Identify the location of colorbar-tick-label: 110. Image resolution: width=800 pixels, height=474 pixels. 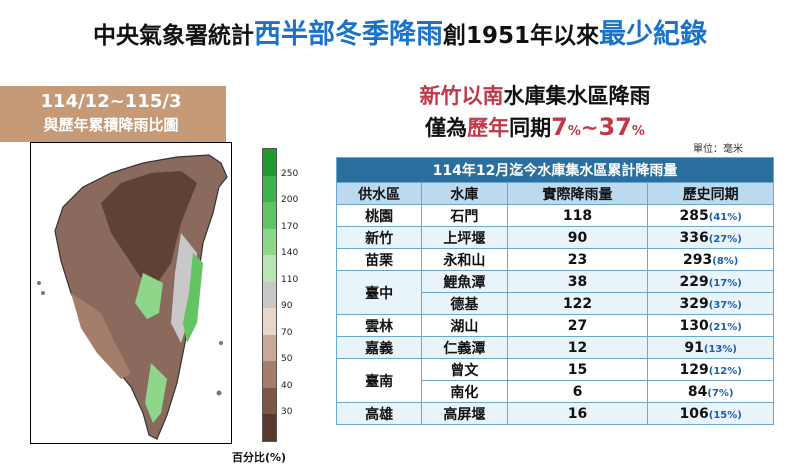
(290, 279).